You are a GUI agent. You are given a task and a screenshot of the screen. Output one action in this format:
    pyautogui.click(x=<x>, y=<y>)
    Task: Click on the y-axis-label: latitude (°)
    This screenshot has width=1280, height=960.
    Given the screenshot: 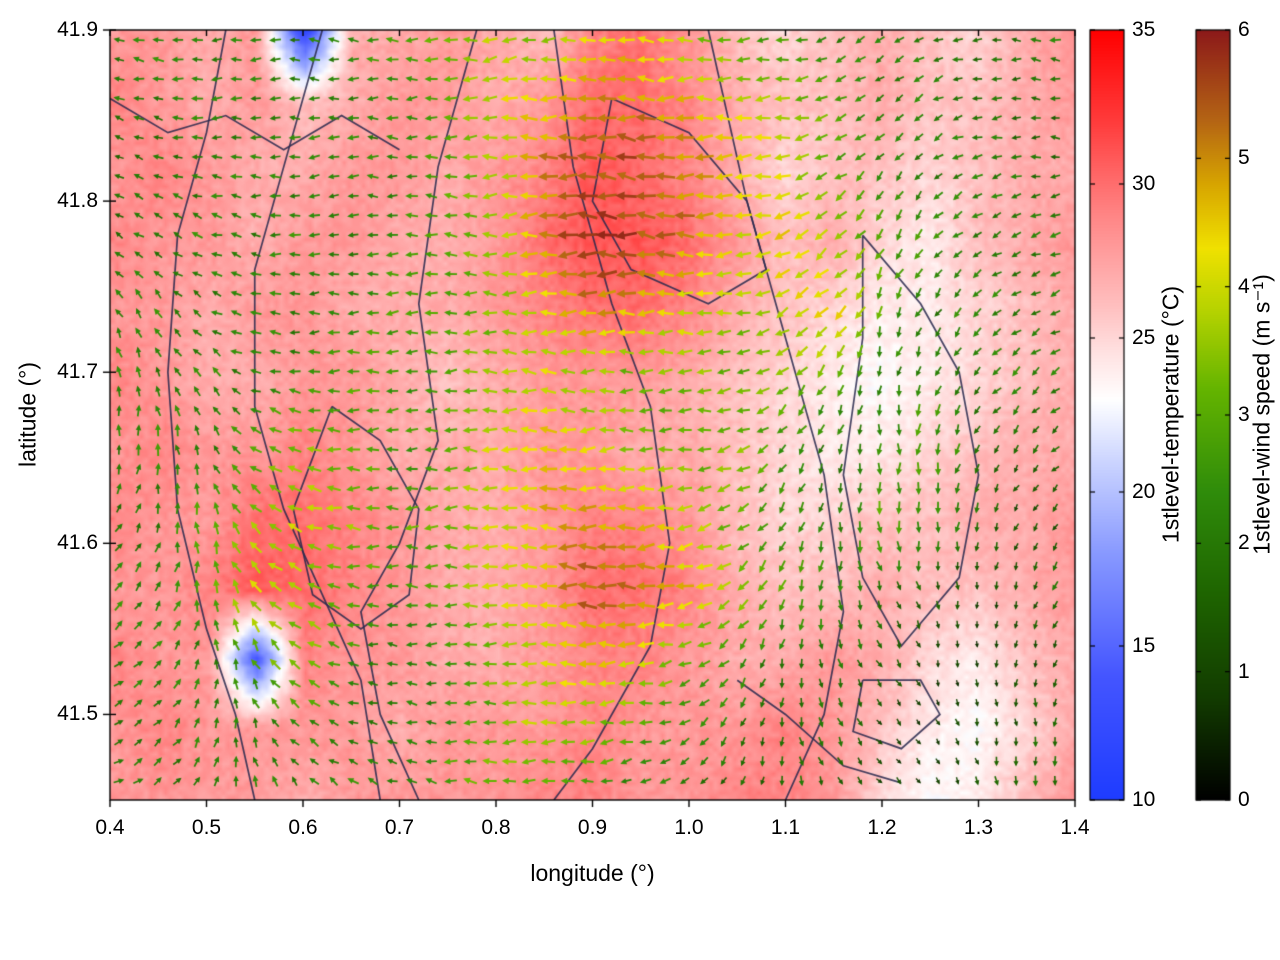 What is the action you would take?
    pyautogui.click(x=27, y=414)
    